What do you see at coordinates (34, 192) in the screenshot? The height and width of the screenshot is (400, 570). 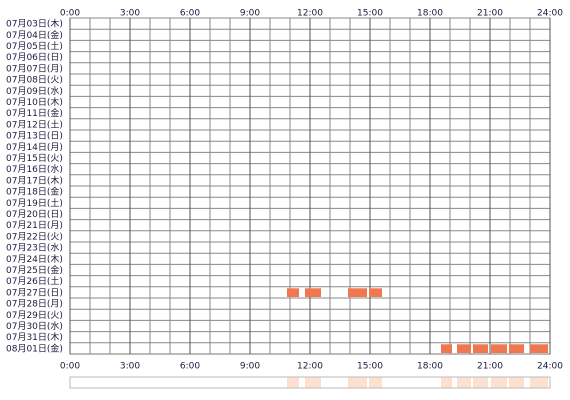 I see `row-label: 07月18日(金)` at bounding box center [34, 192].